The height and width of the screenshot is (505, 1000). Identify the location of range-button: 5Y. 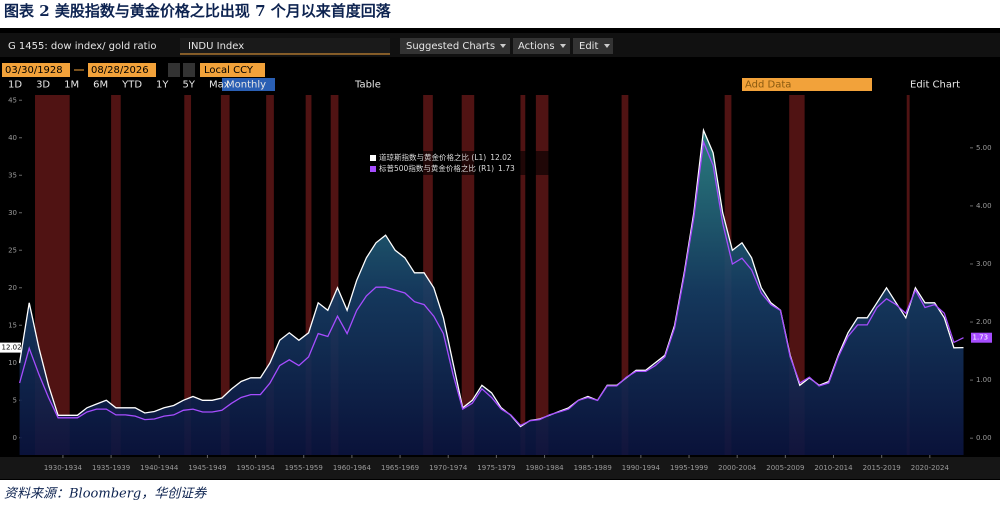
(189, 85).